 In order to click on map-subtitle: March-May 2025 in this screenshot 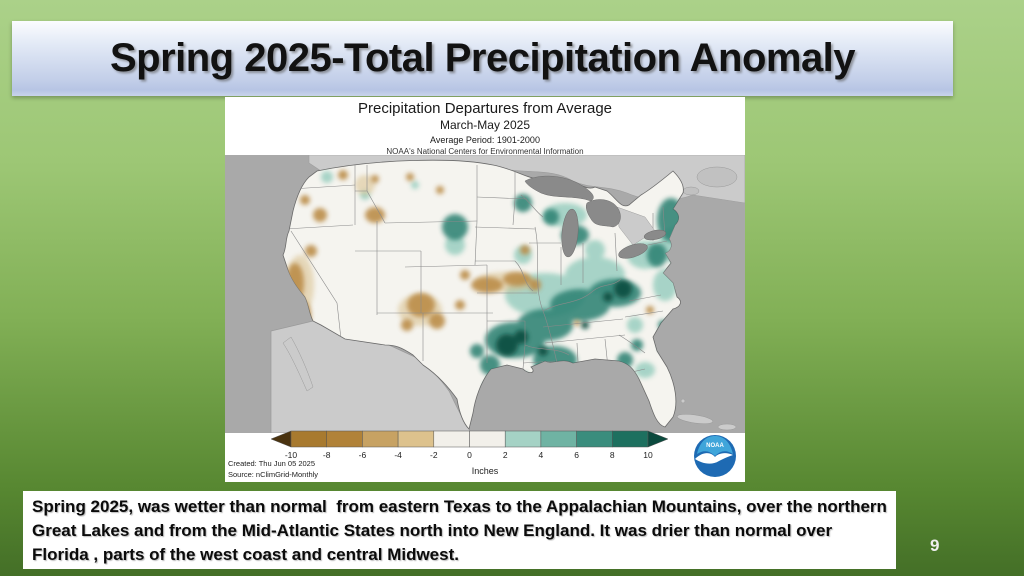, I will do `click(485, 125)`.